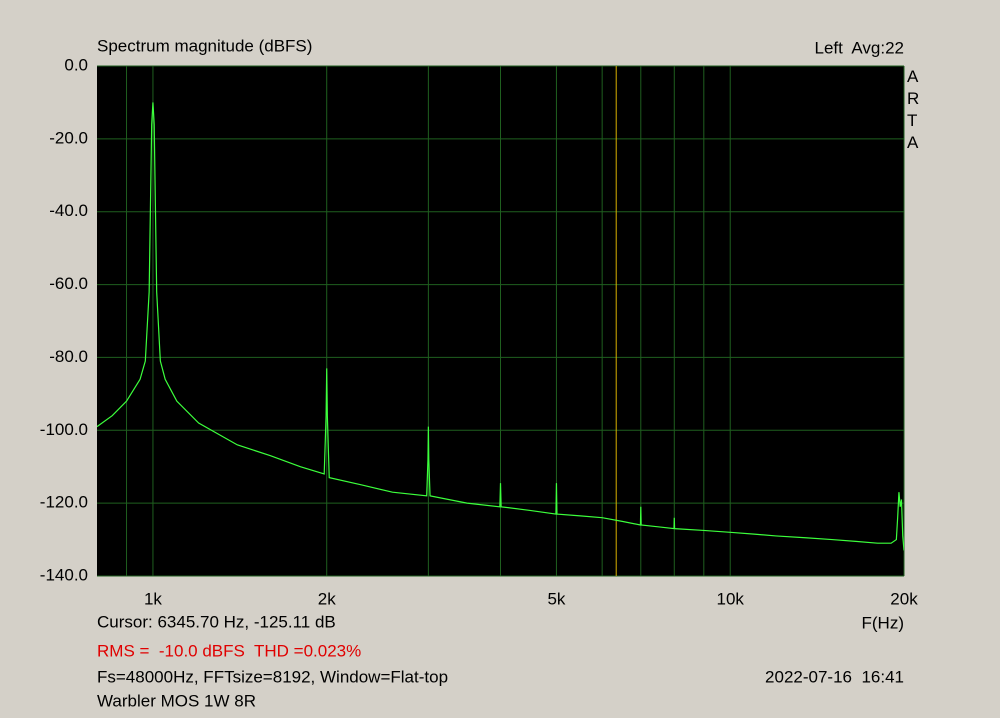 This screenshot has height=718, width=1000. What do you see at coordinates (68, 137) in the screenshot?
I see `y-tick-label: -20.0` at bounding box center [68, 137].